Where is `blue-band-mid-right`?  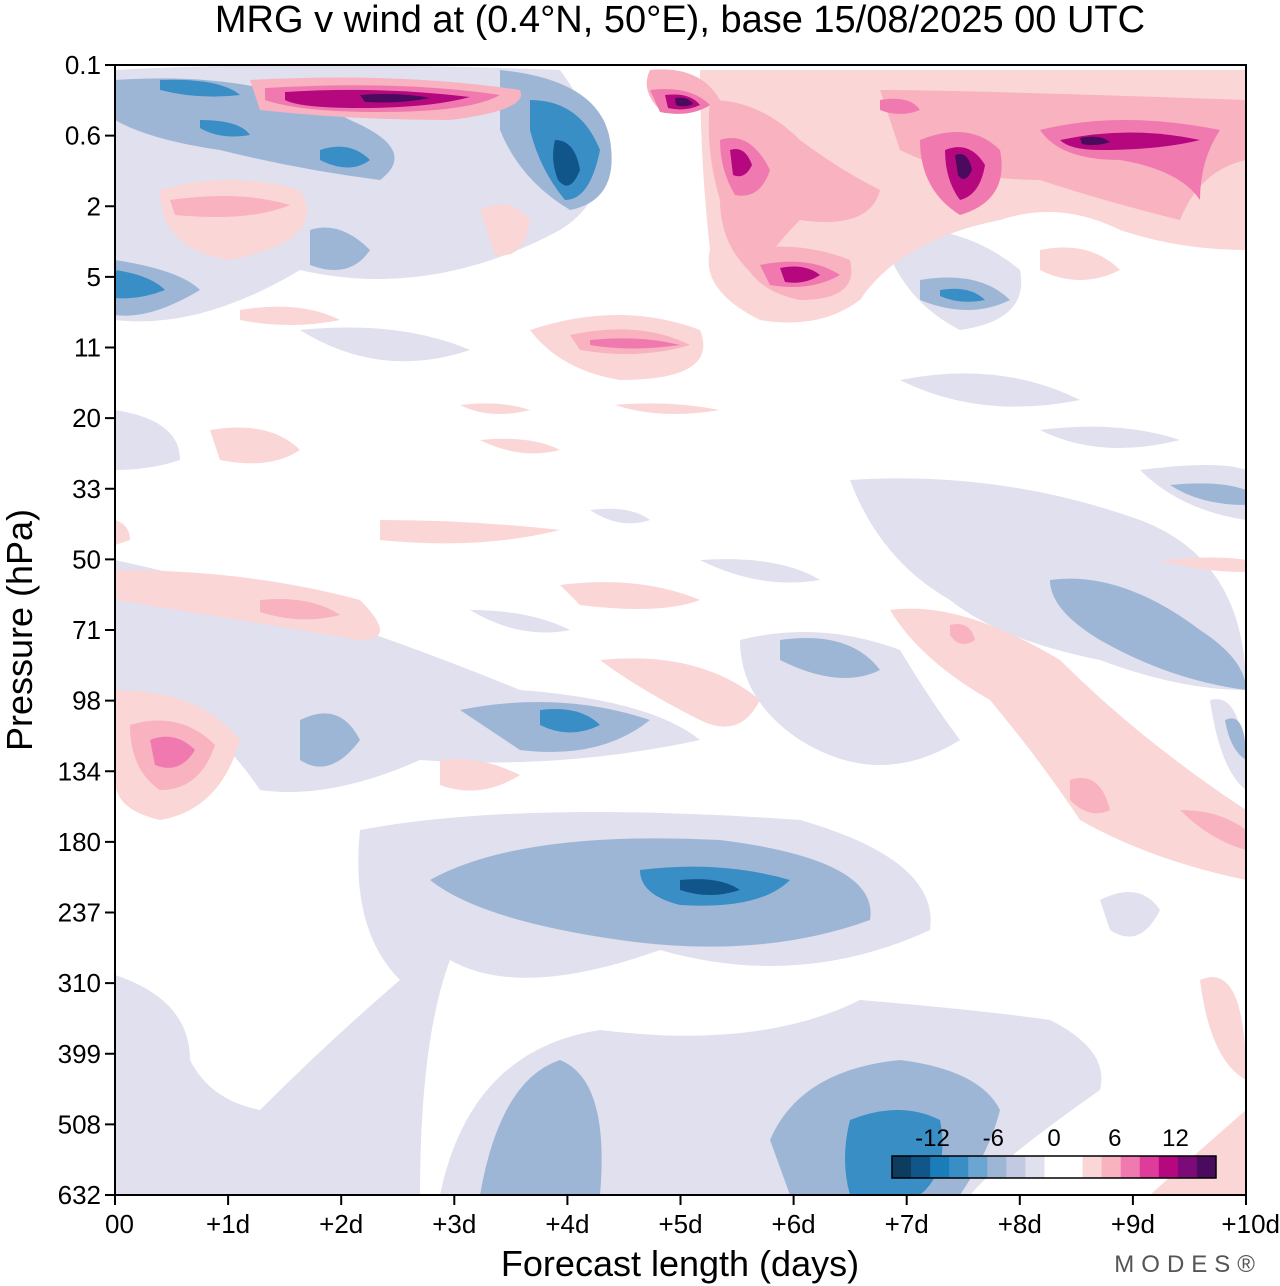
blue-band-mid-right is located at coordinates (830, 658).